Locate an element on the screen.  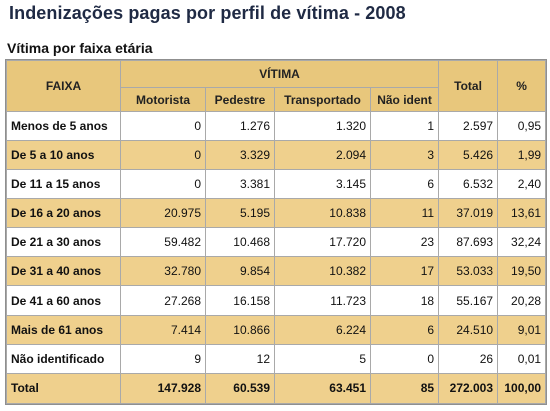
cell-nao-ident: 11 is located at coordinates (404, 213).